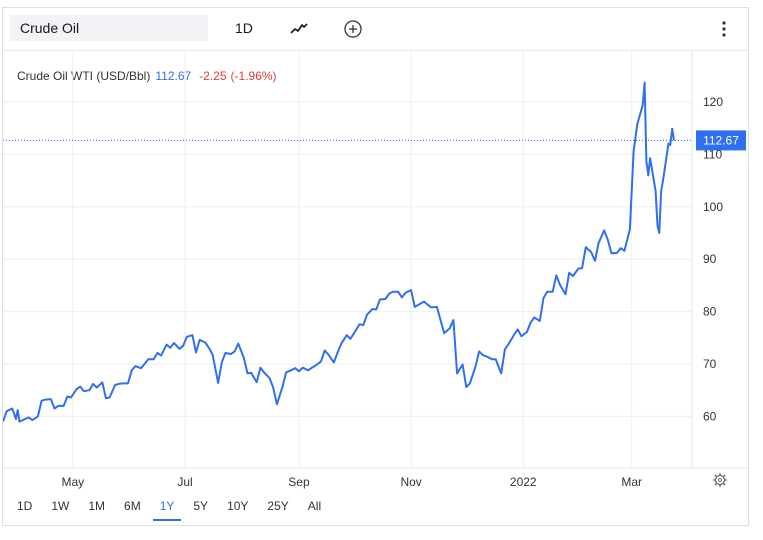 Image resolution: width=763 pixels, height=540 pixels. I want to click on range-5y: 5Y, so click(201, 506).